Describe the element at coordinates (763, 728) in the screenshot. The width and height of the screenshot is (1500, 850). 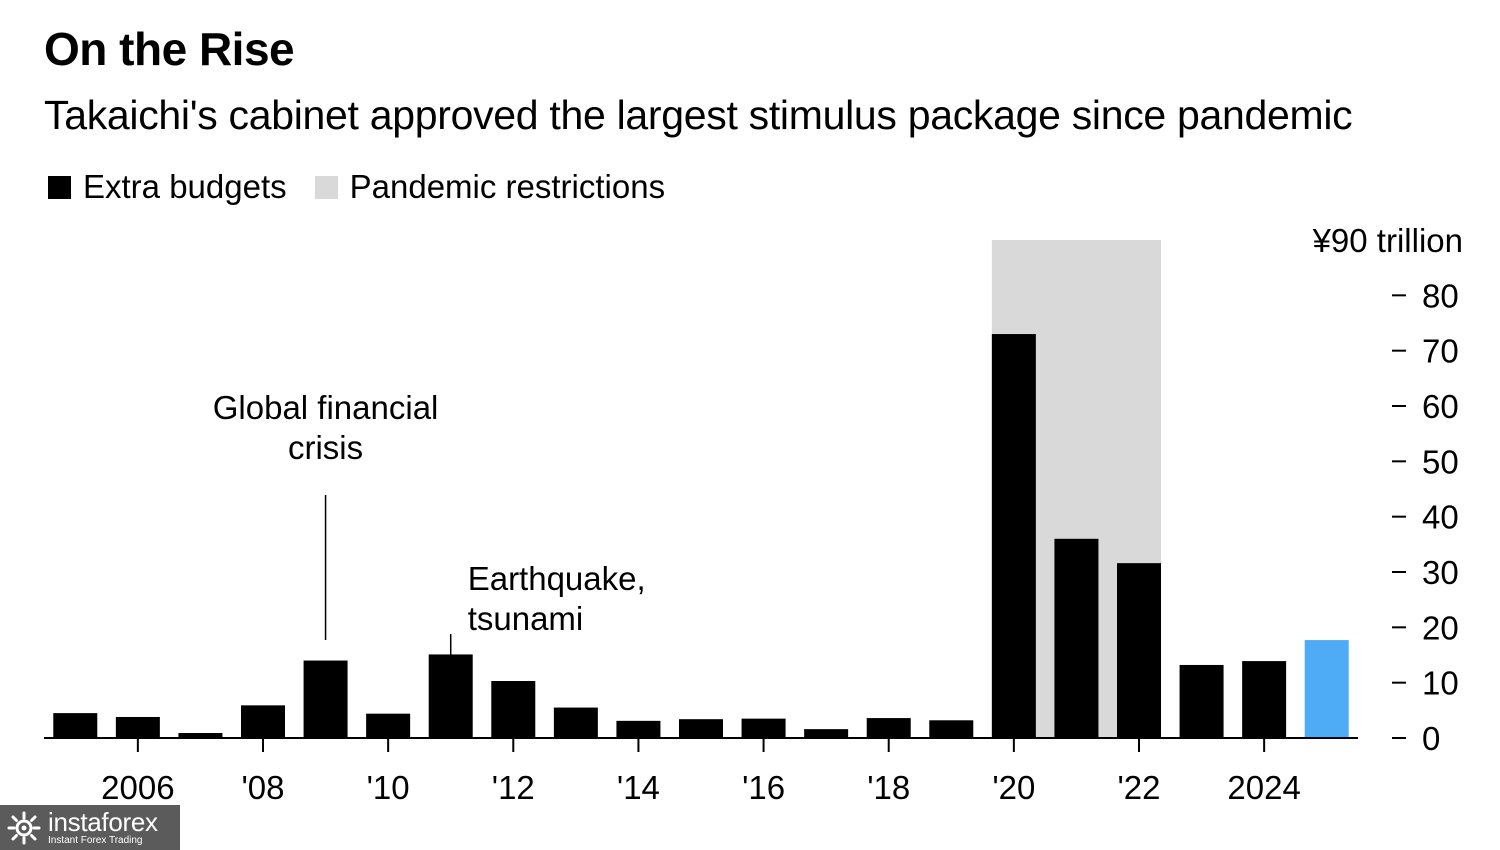
I see `bar-2016` at that location.